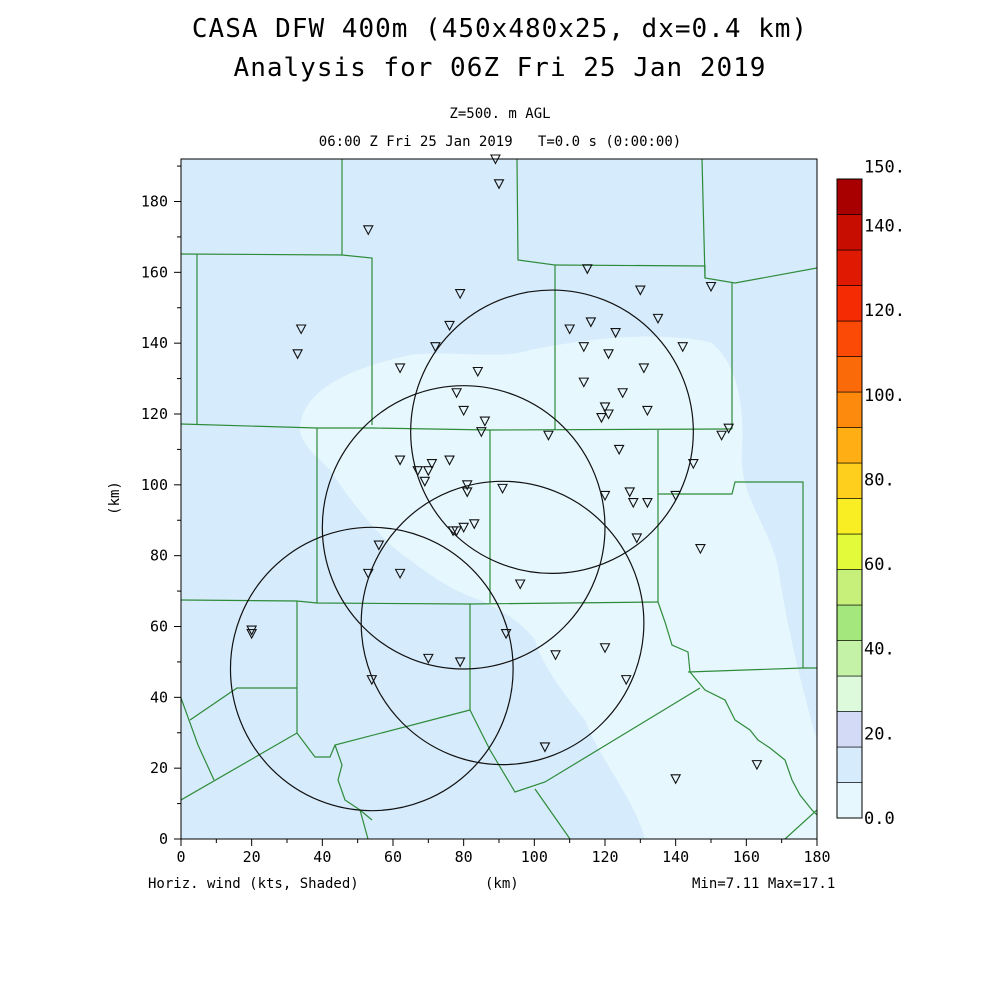 The height and width of the screenshot is (1000, 1000). Describe the element at coordinates (500, 114) in the screenshot. I see `level-label: Z=500. m AGL` at that location.